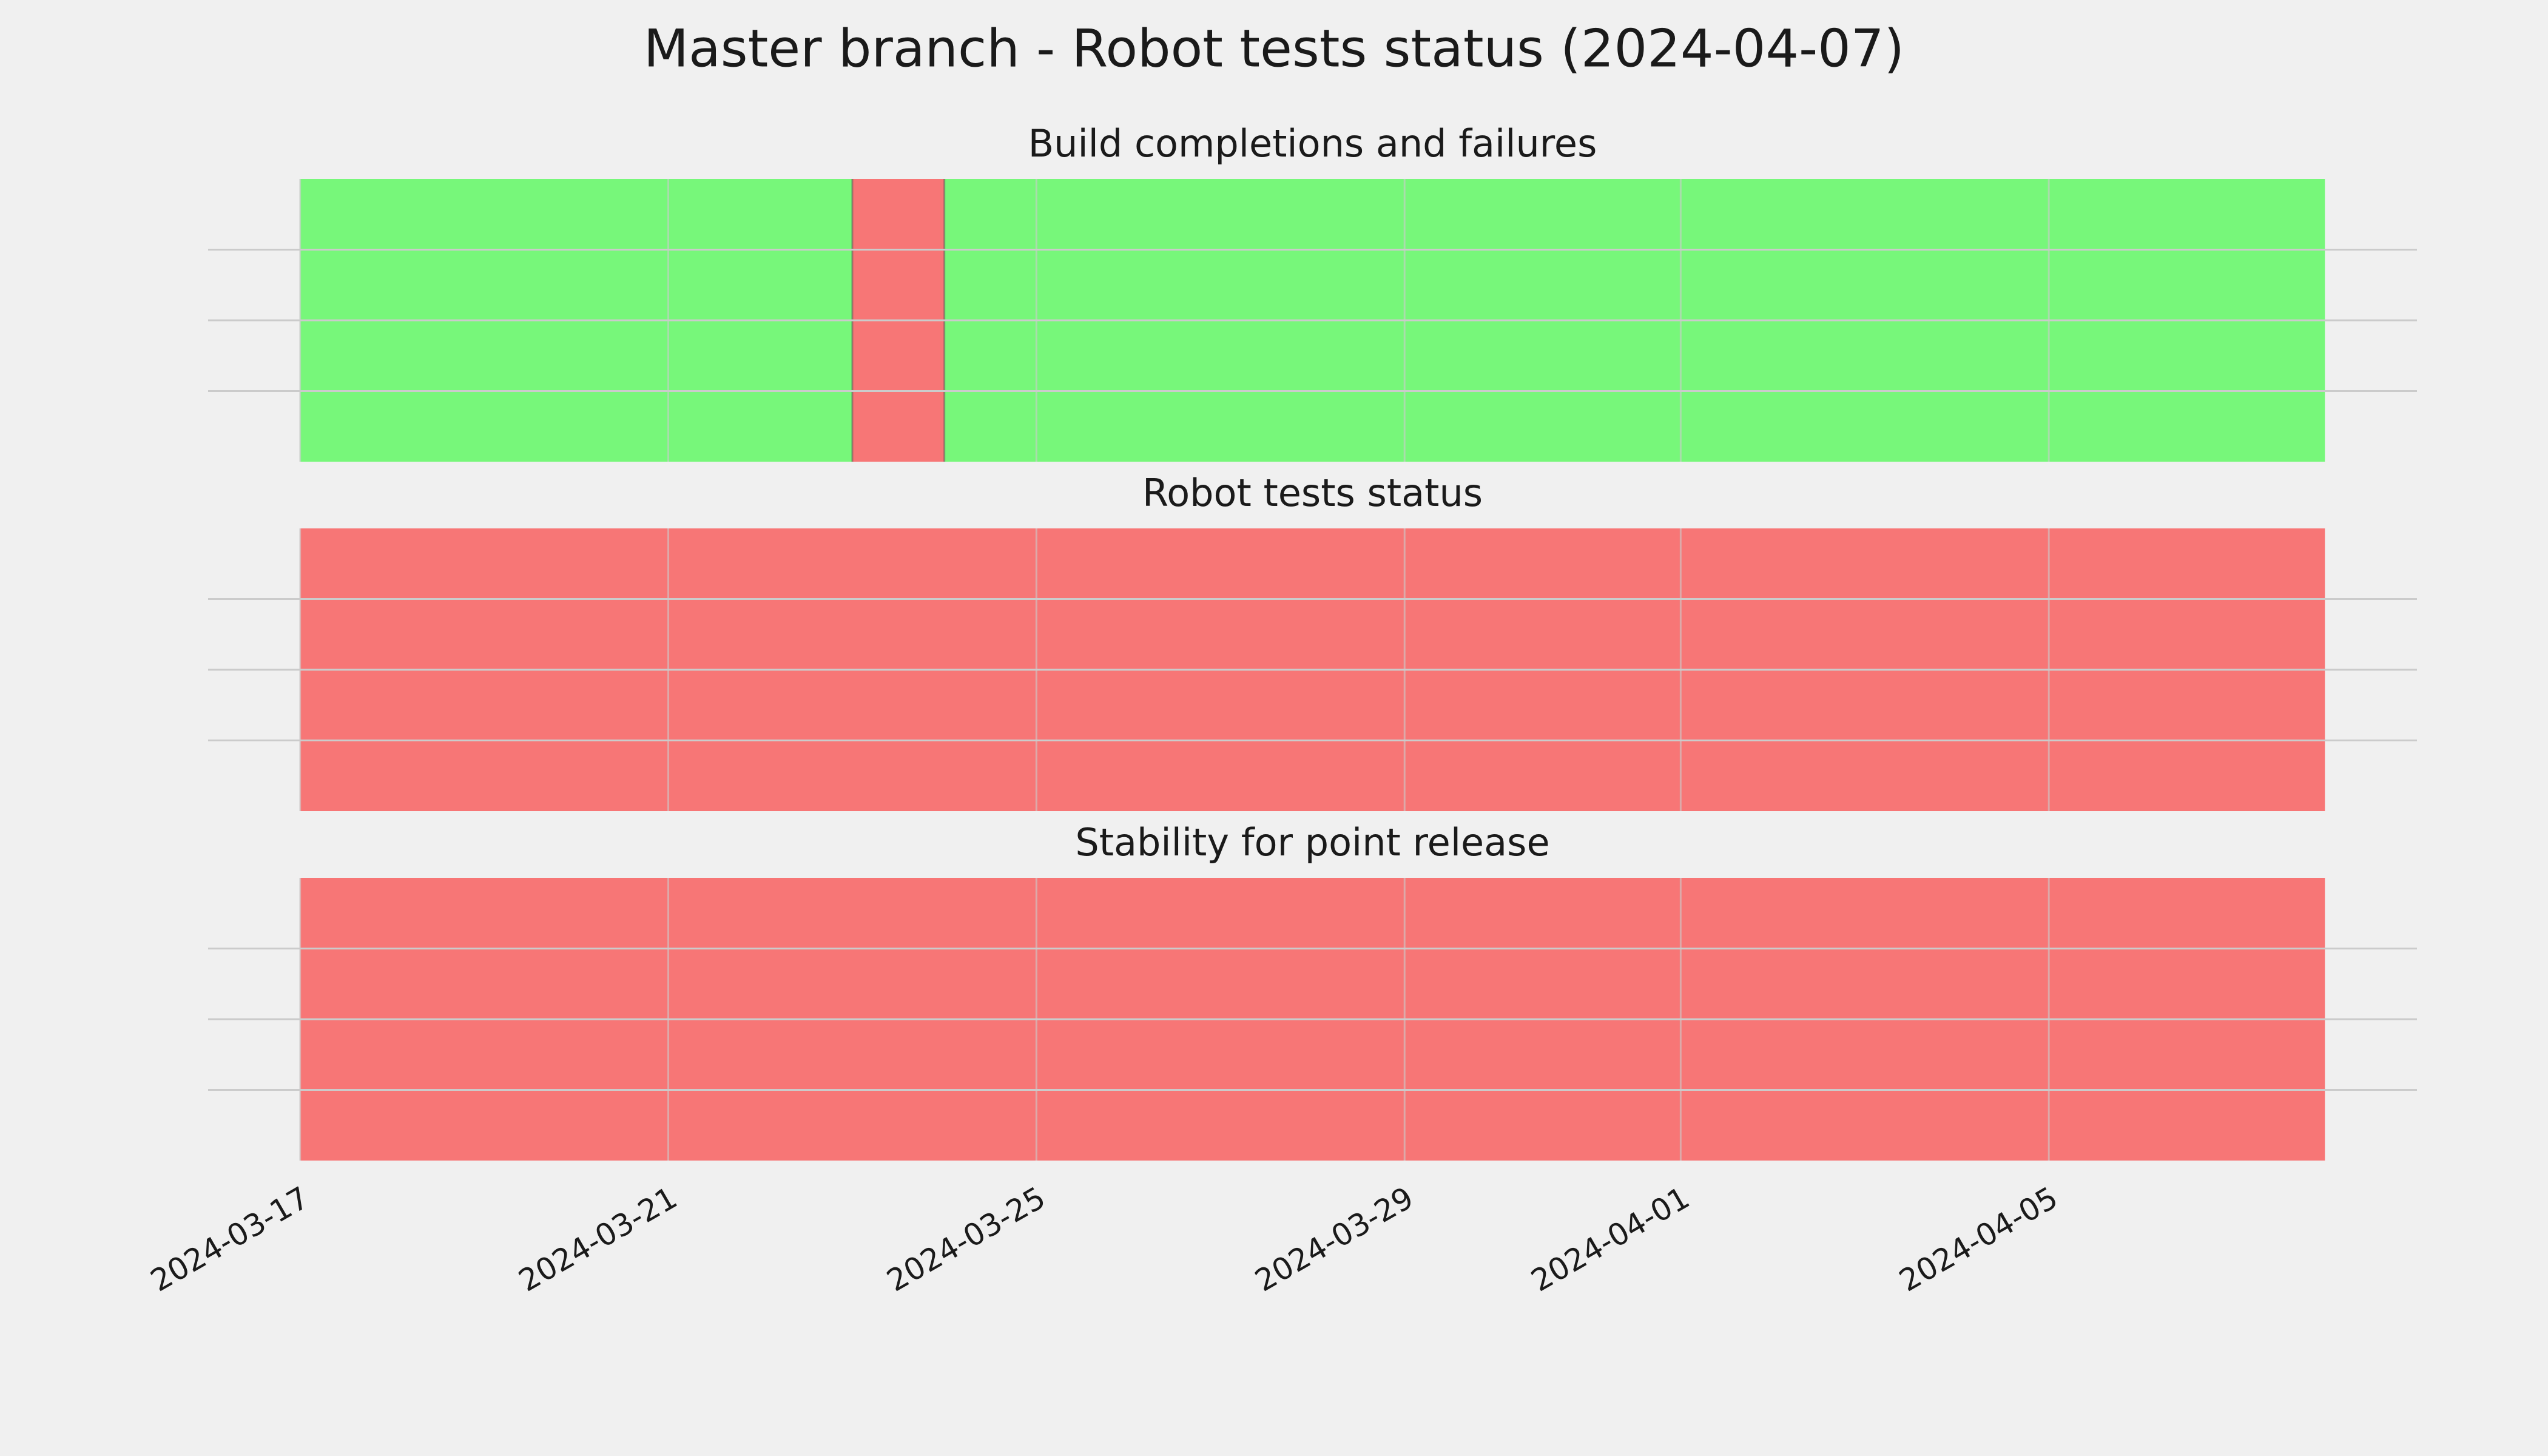  What do you see at coordinates (229, 1239) in the screenshot?
I see `x-tick-label: 2024-03-17` at bounding box center [229, 1239].